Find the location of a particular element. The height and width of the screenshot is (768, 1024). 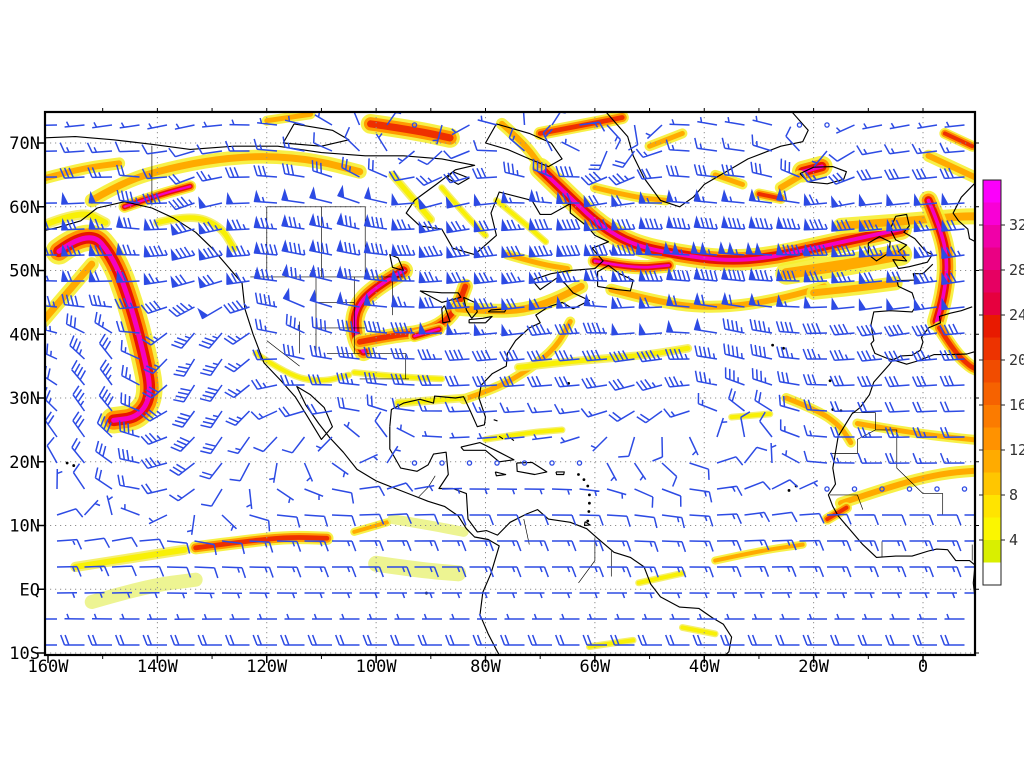

colorbar-tick-label: 16 is located at coordinates (1016, 405).